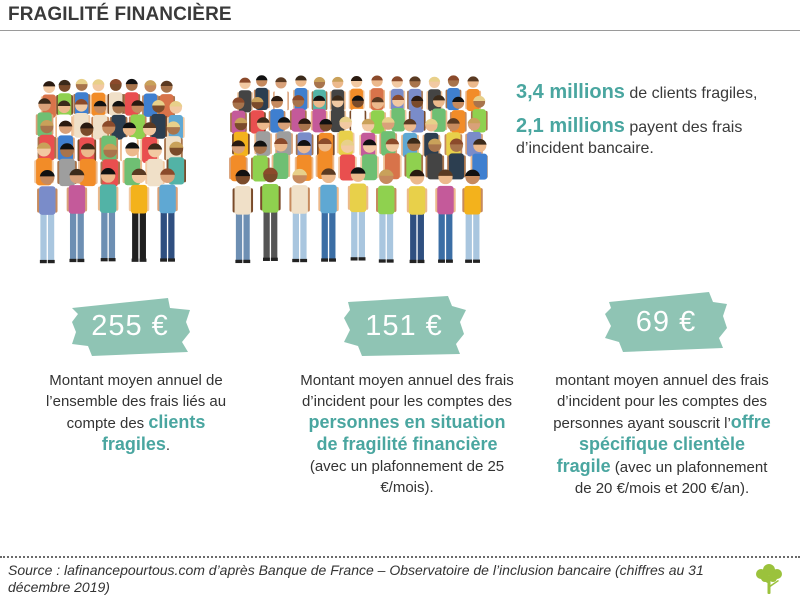  I want to click on crowd-large-illustration-icon, so click(358, 169).